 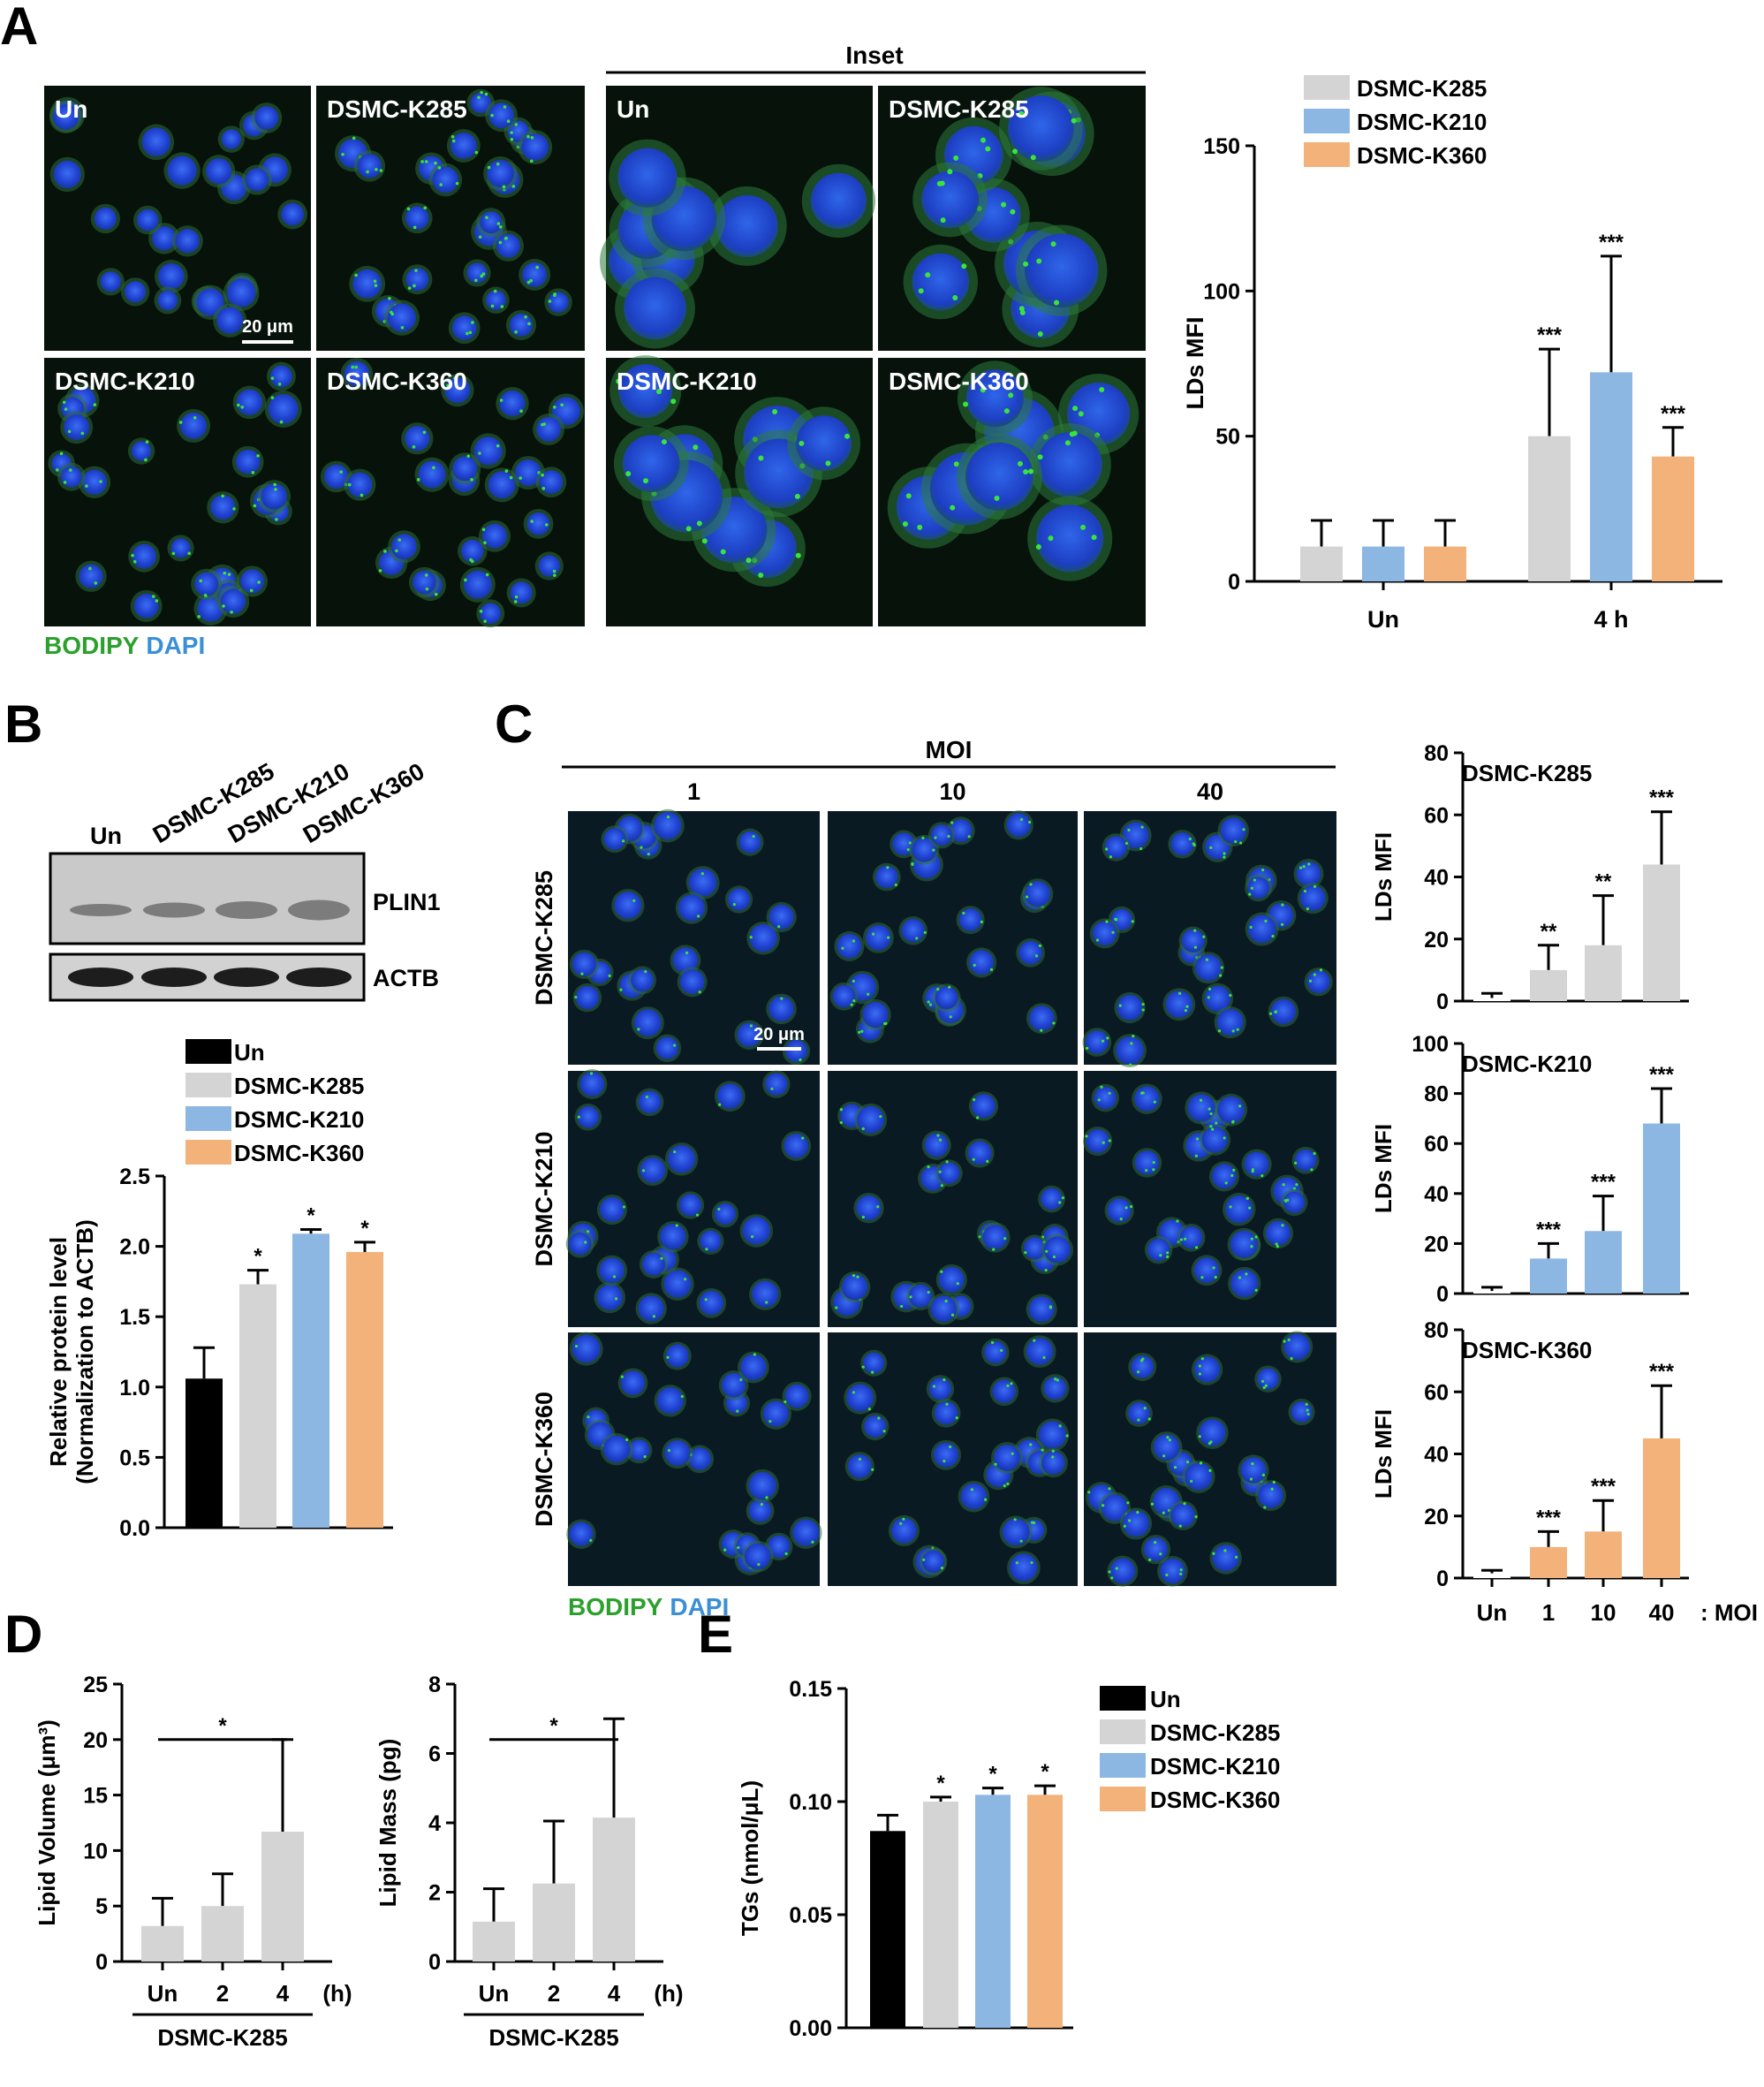 What do you see at coordinates (174, 910) in the screenshot?
I see `plin1-band` at bounding box center [174, 910].